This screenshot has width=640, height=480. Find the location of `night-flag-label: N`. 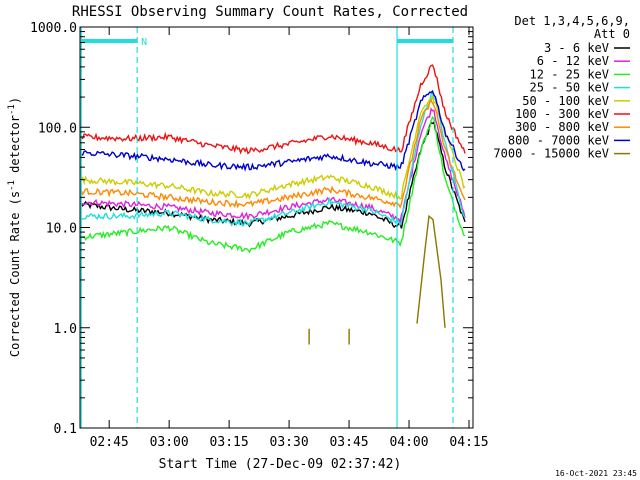

night-flag-label: N is located at coordinates (144, 42).